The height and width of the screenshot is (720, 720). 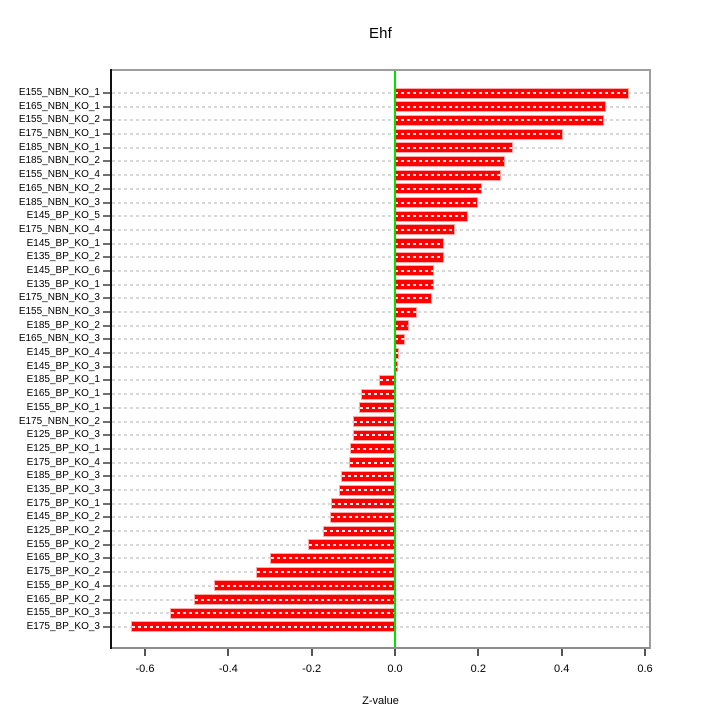 What do you see at coordinates (111, 359) in the screenshot?
I see `plot-border-left` at bounding box center [111, 359].